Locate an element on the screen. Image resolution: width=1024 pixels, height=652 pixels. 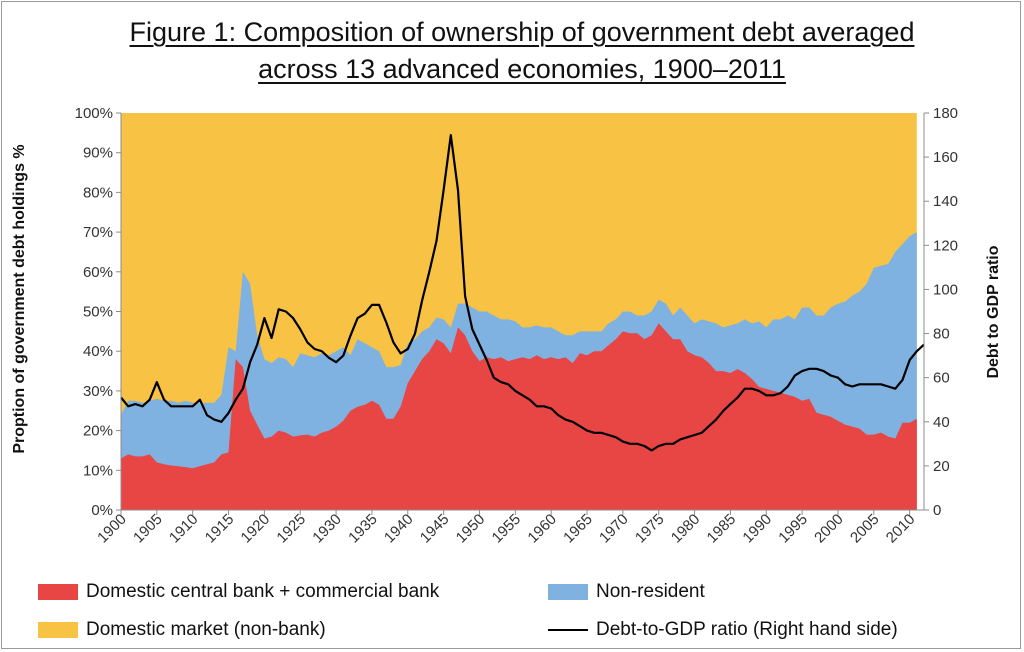
x-tick-label: 2010 is located at coordinates (901, 529).